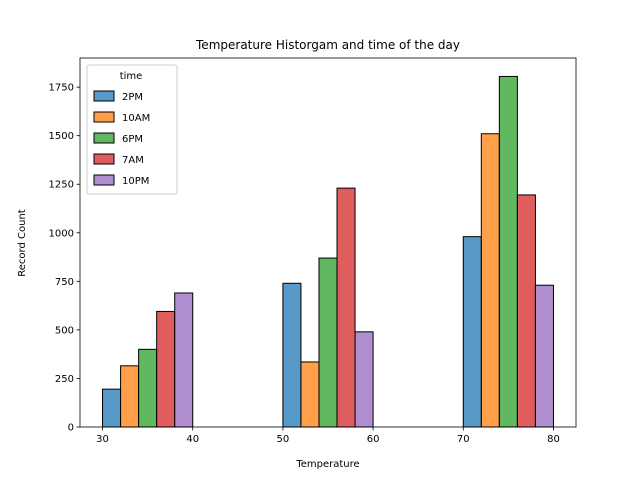  I want to click on x-axis-label: Temperature, so click(327, 464).